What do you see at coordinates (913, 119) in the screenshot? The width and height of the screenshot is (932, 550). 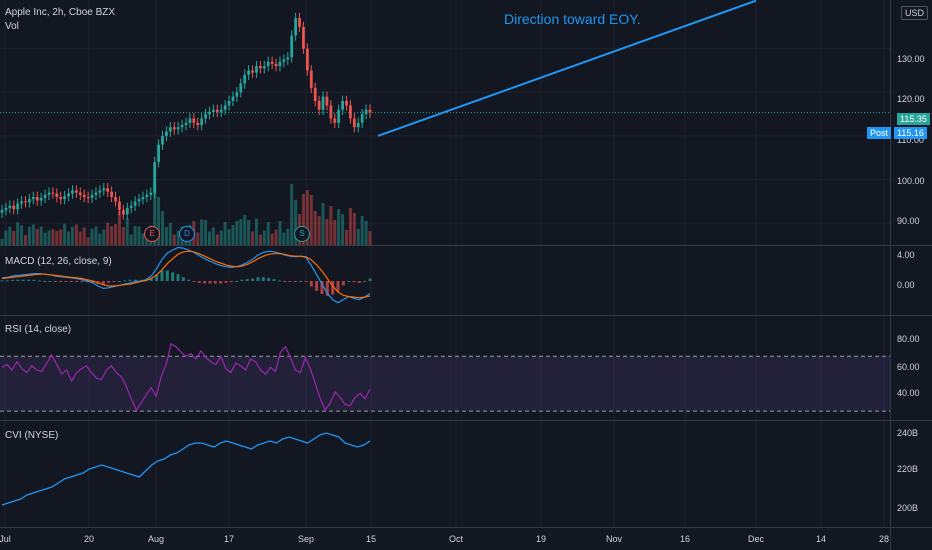 I see `last-price-tag: 115.35` at bounding box center [913, 119].